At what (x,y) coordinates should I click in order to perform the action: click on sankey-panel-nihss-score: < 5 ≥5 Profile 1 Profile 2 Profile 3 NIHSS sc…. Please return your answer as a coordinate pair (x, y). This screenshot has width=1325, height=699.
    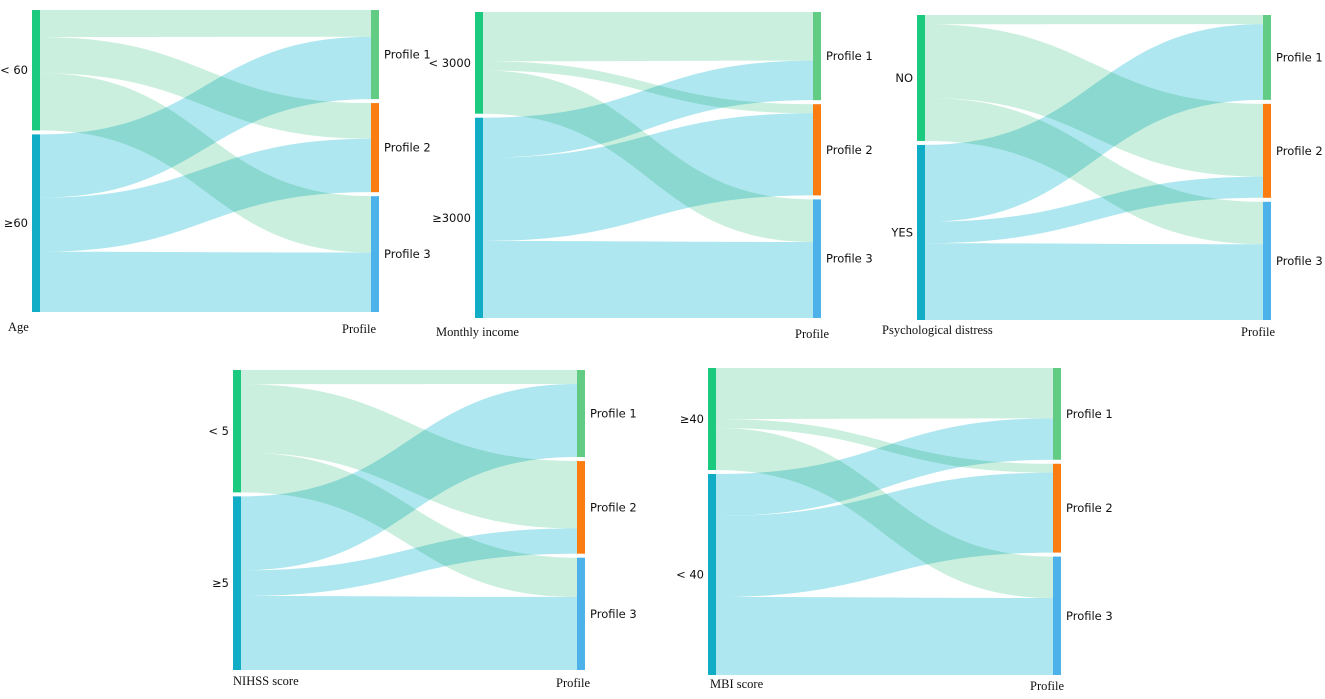
    Looking at the image, I should click on (422, 530).